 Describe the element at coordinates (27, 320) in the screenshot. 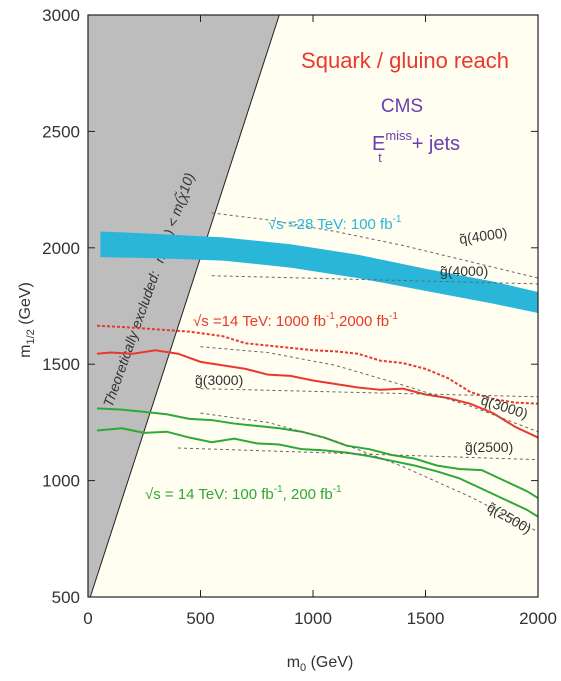

I see `y-axis-label: m1/2 (GeV)` at that location.